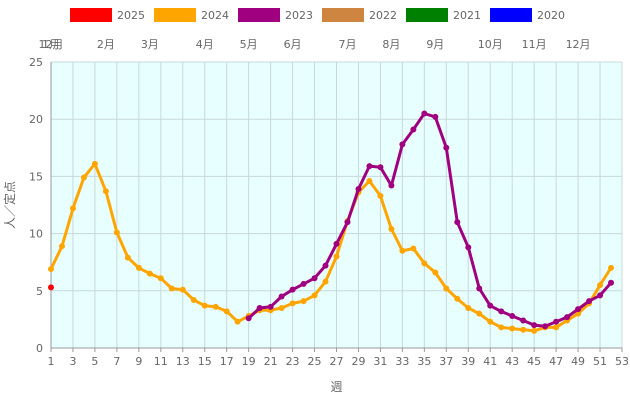 The height and width of the screenshot is (400, 630). I want to click on x-tick-label: 13, so click(183, 361).